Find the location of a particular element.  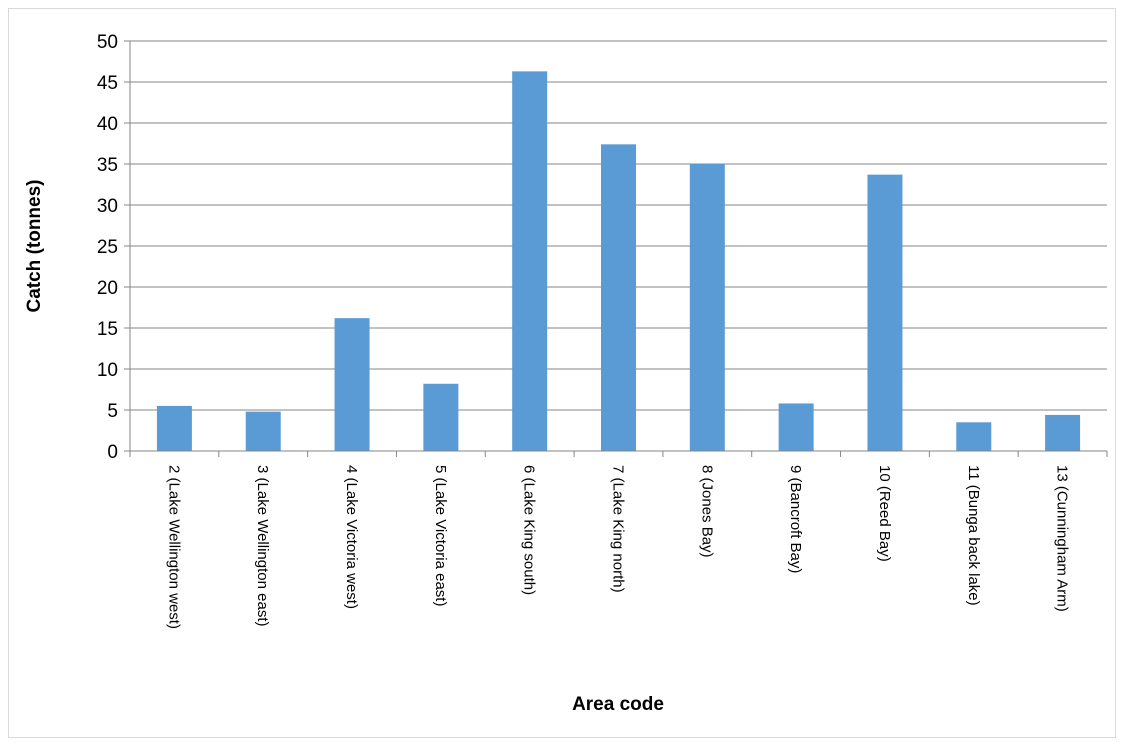

x-tick-label: 3 (Lake Wellington east) is located at coordinates (262, 545).